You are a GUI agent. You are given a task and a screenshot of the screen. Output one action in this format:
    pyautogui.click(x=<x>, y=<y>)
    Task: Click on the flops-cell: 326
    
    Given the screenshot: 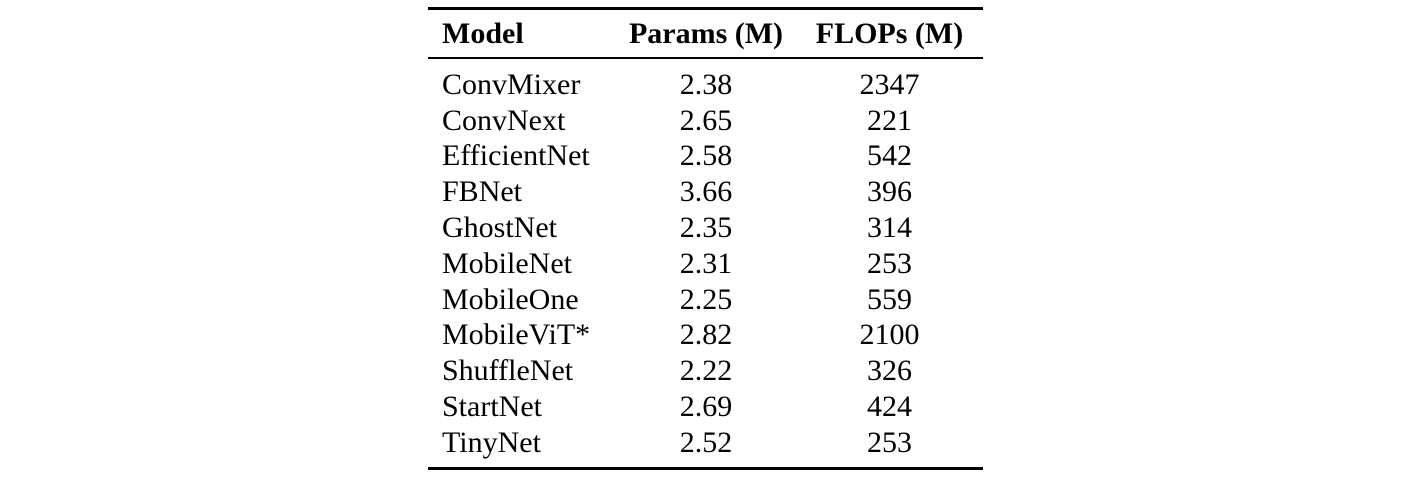 What is the action you would take?
    pyautogui.click(x=889, y=371)
    